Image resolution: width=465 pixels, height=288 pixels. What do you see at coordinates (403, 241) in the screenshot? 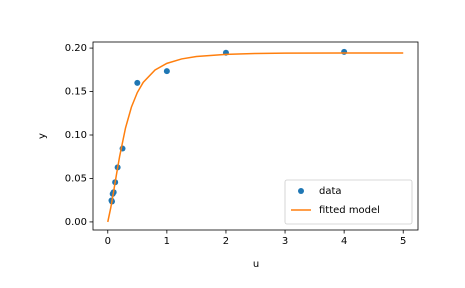
I see `x-tick-label: 5` at bounding box center [403, 241].